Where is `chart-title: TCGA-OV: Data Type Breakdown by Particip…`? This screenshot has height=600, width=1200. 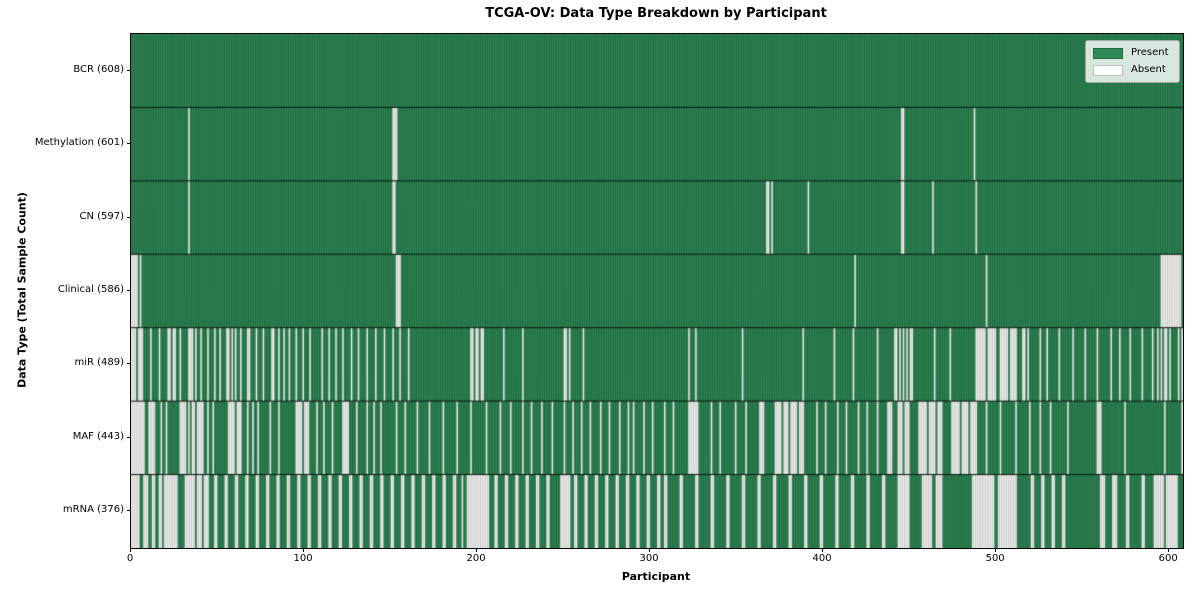
chart-title: TCGA-OV: Data Type Breakdown by Particip… is located at coordinates (656, 13).